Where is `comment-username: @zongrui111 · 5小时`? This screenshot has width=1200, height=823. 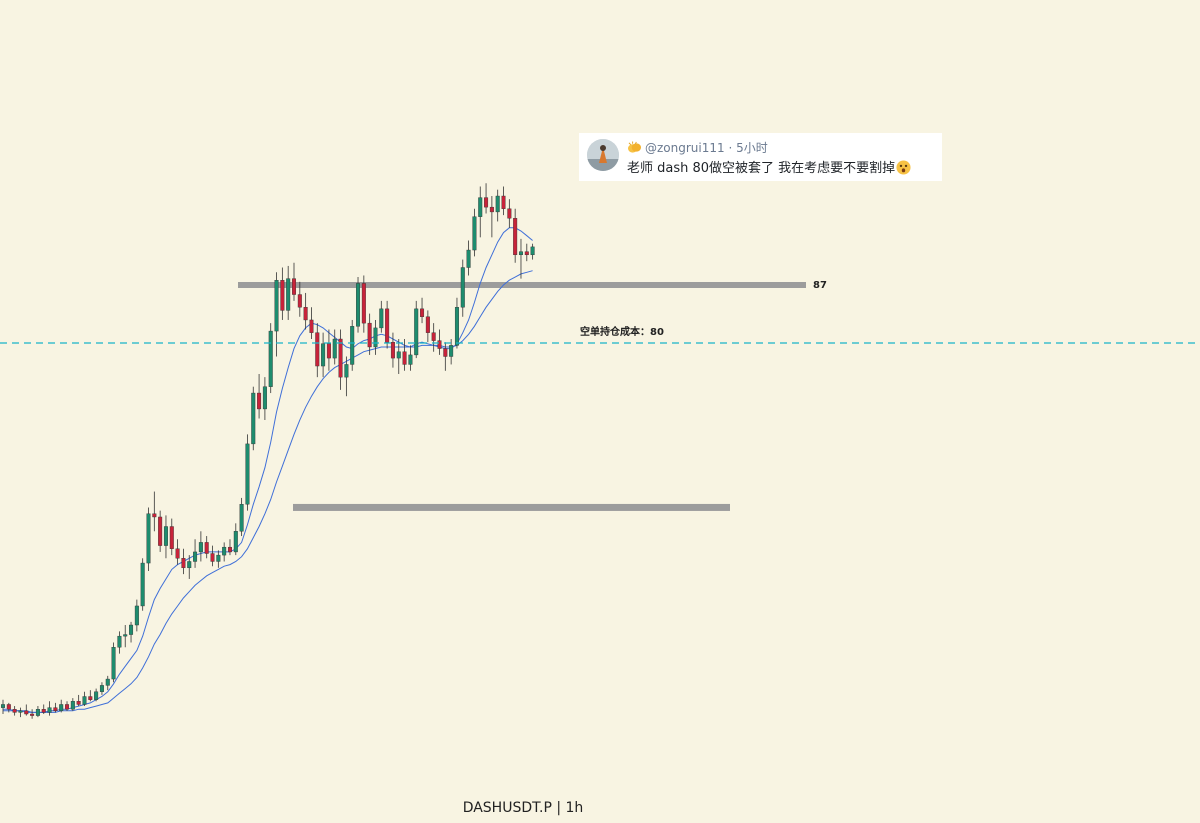
comment-username: @zongrui111 · 5小时 is located at coordinates (706, 148).